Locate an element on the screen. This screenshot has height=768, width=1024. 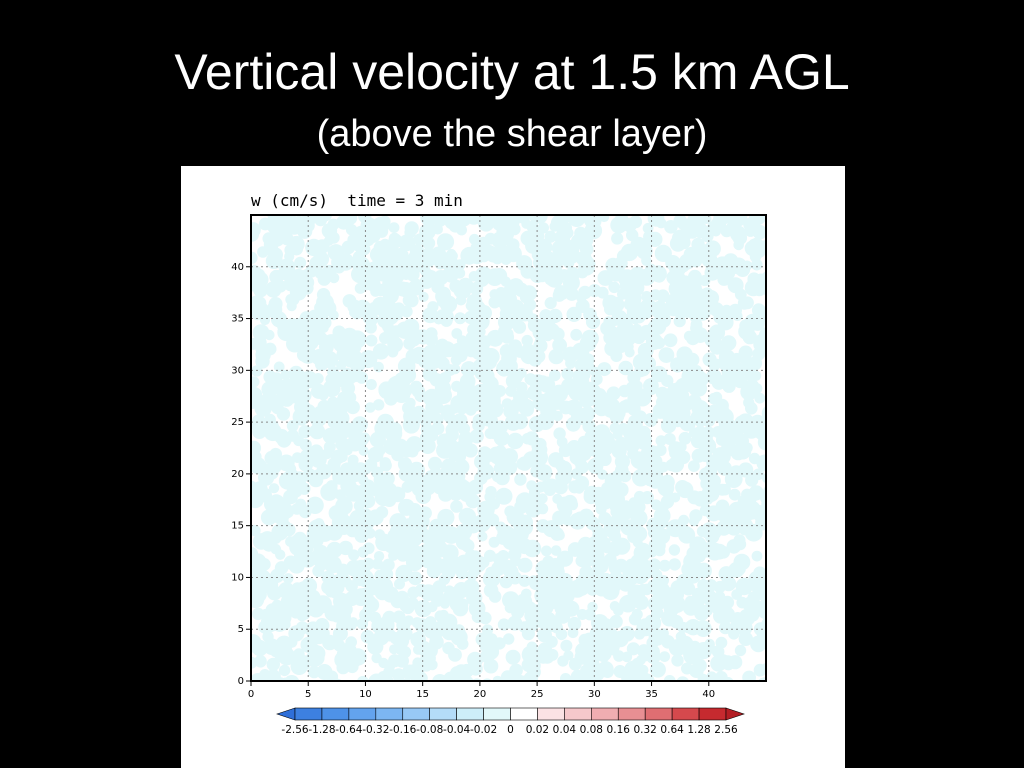
x-tick-label: 0 is located at coordinates (251, 694).